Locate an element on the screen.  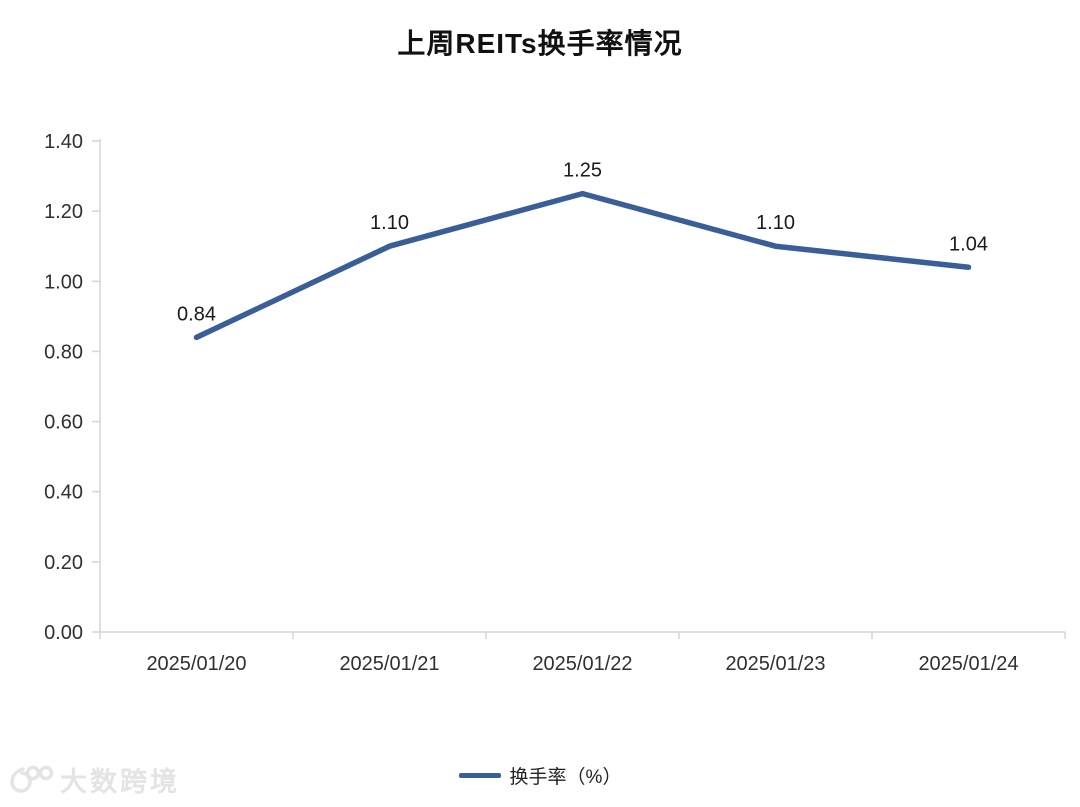
y-tick-label: 1.20 is located at coordinates (63, 212).